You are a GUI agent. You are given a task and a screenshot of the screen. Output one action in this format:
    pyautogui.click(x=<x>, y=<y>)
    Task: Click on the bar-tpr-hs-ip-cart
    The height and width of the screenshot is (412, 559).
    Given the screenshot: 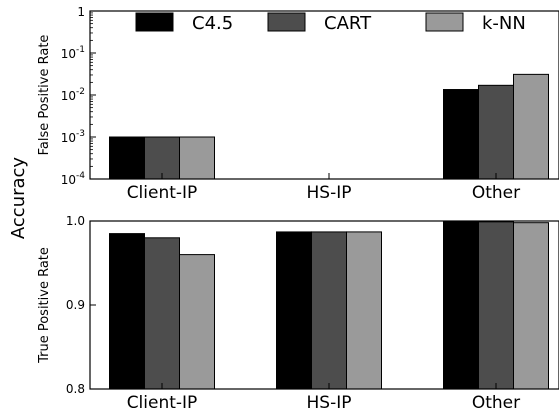 What is the action you would take?
    pyautogui.click(x=329, y=310)
    